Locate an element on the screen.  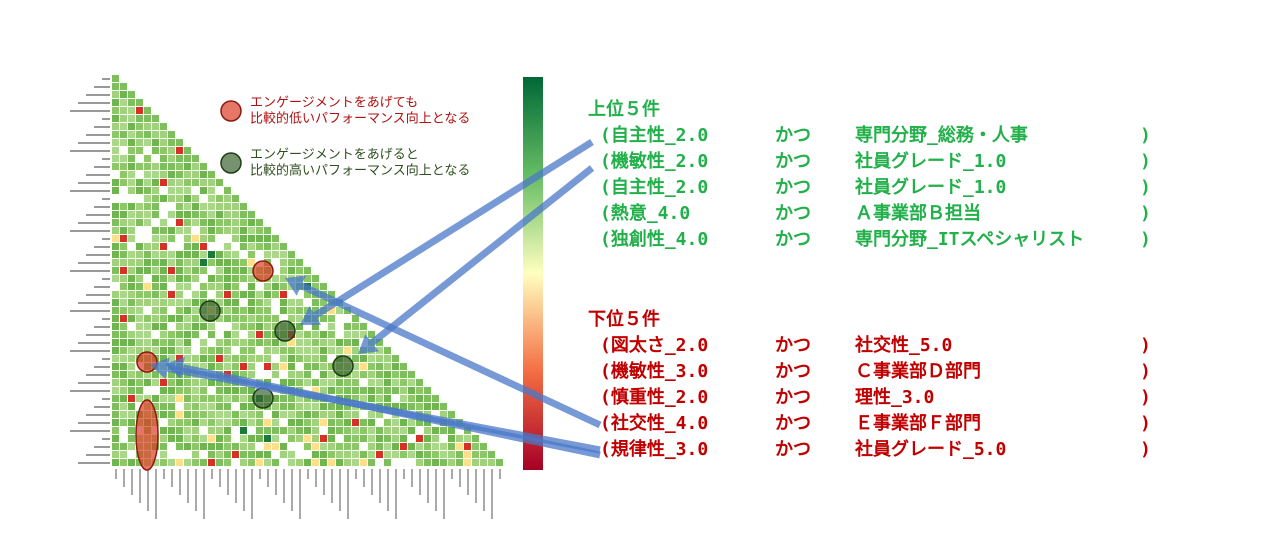
list-cell: ) is located at coordinates (1145, 187).